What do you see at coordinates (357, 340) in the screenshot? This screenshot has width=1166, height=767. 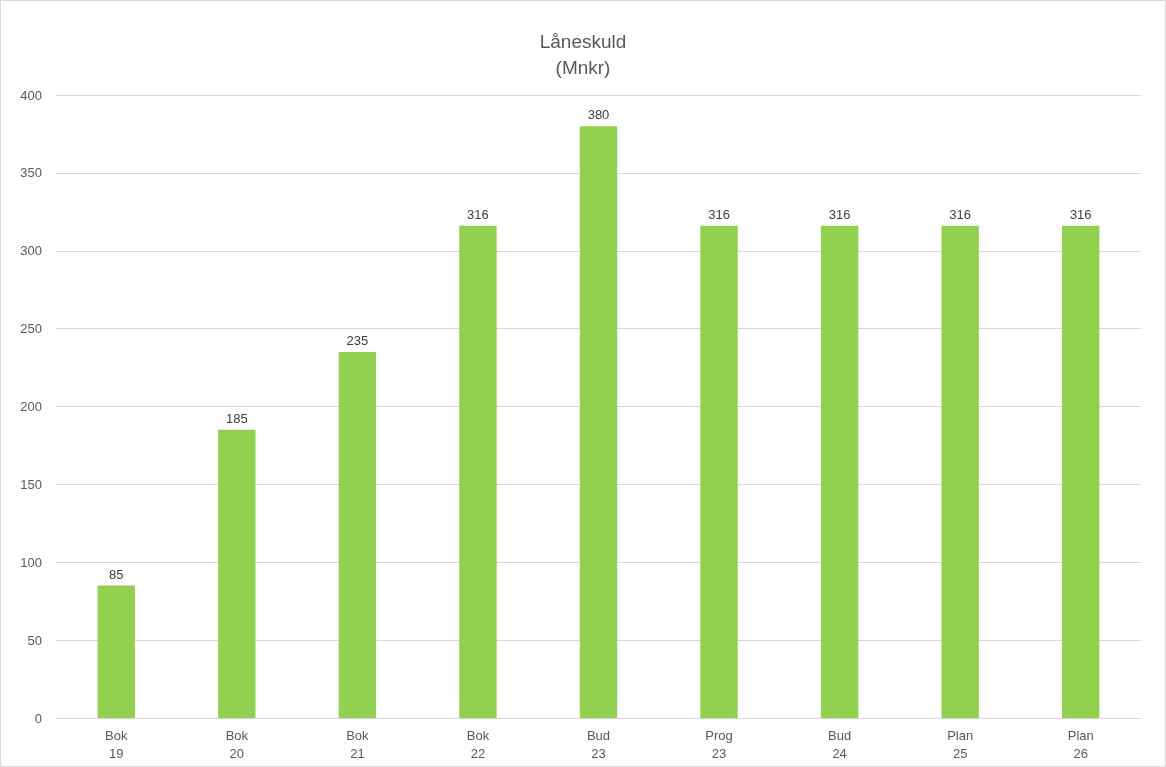 I see `data-label: 235` at bounding box center [357, 340].